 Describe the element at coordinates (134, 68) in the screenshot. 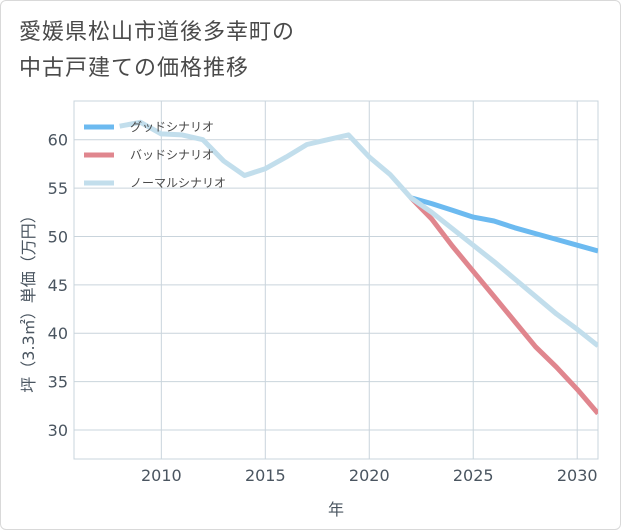

I see `chart-title-line2: 中古戸建ての価格推移` at that location.